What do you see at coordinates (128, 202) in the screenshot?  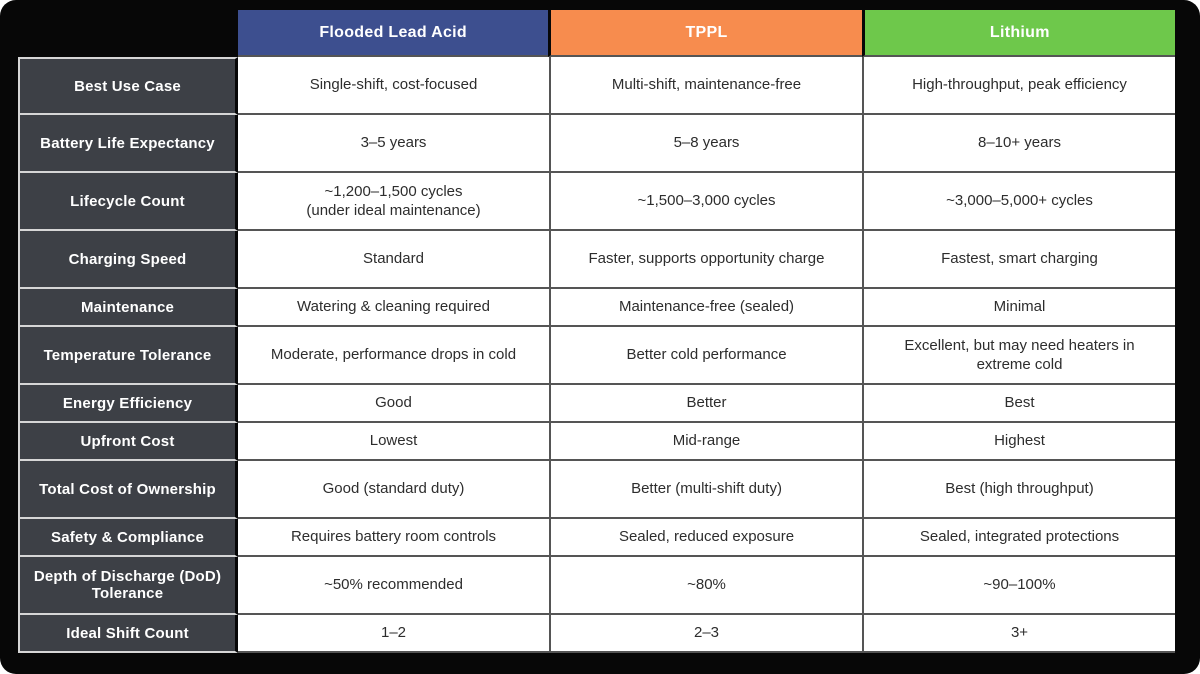 I see `row-label-lifecycle-count: Lifecycle Count` at bounding box center [128, 202].